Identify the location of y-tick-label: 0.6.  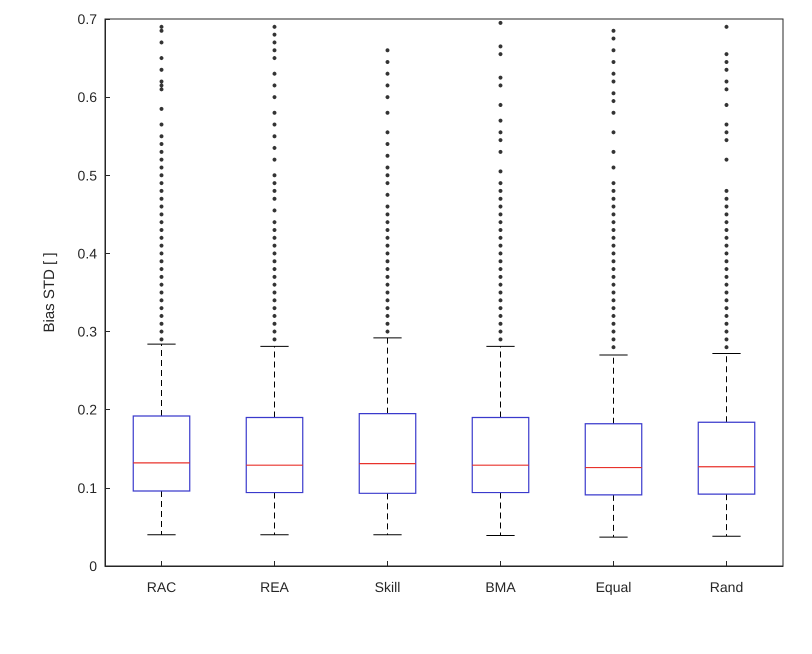
(88, 97).